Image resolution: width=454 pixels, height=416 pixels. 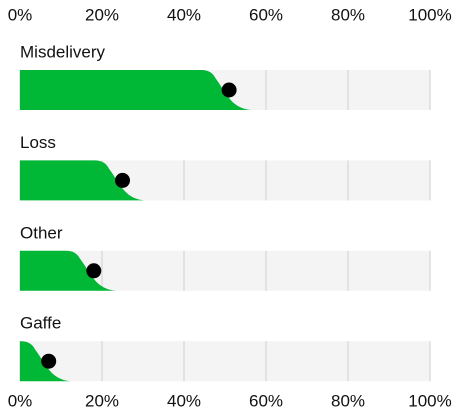 What do you see at coordinates (266, 400) in the screenshot?
I see `x-tick-label-bottom: 60%` at bounding box center [266, 400].